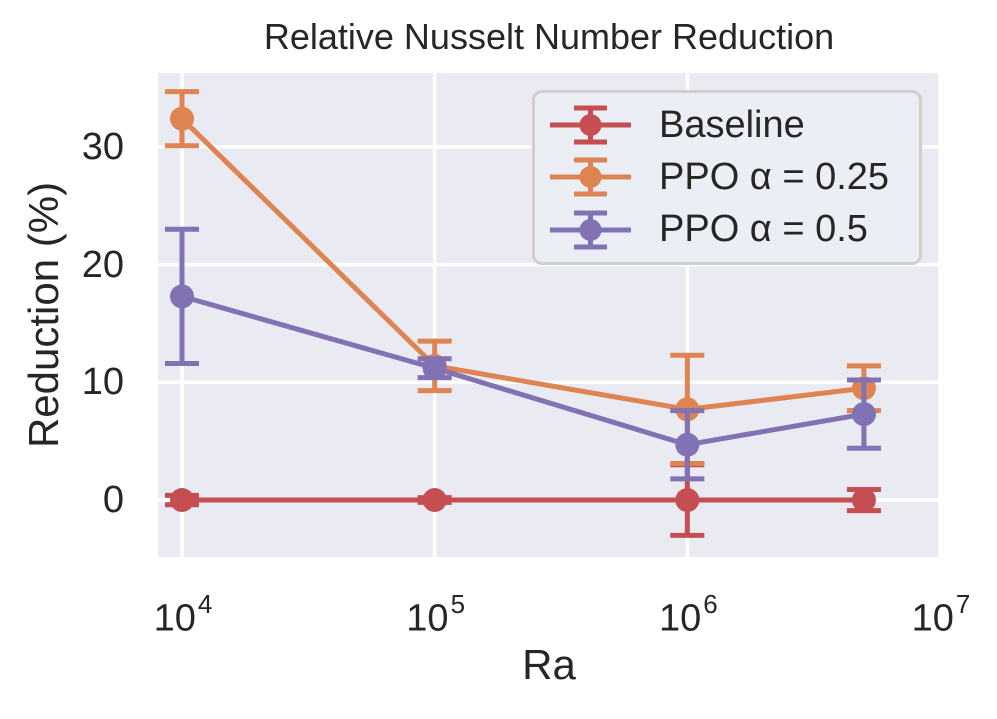  I want to click on legend-label: Baseline, so click(732, 124).